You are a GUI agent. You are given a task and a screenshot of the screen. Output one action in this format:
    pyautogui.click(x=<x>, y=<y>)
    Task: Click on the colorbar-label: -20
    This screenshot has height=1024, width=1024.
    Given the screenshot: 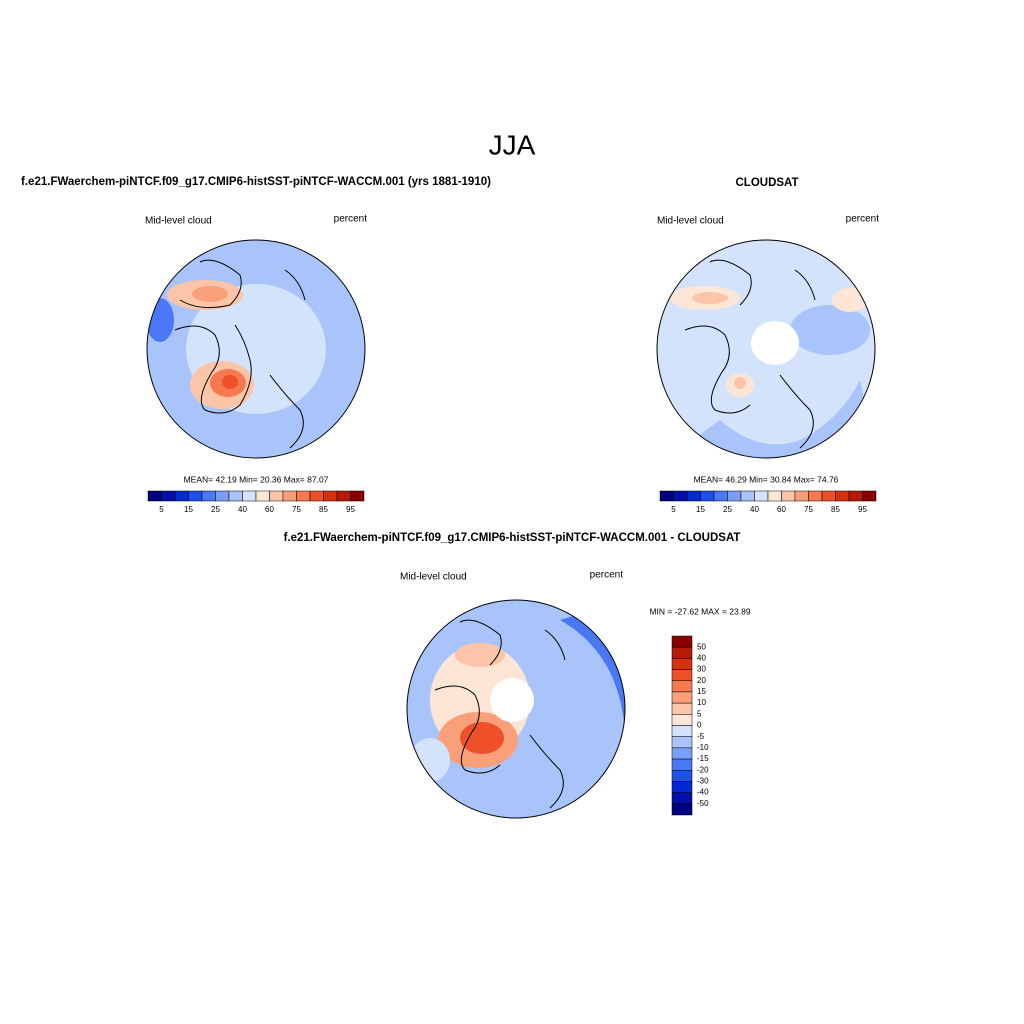 What is the action you would take?
    pyautogui.click(x=703, y=769)
    